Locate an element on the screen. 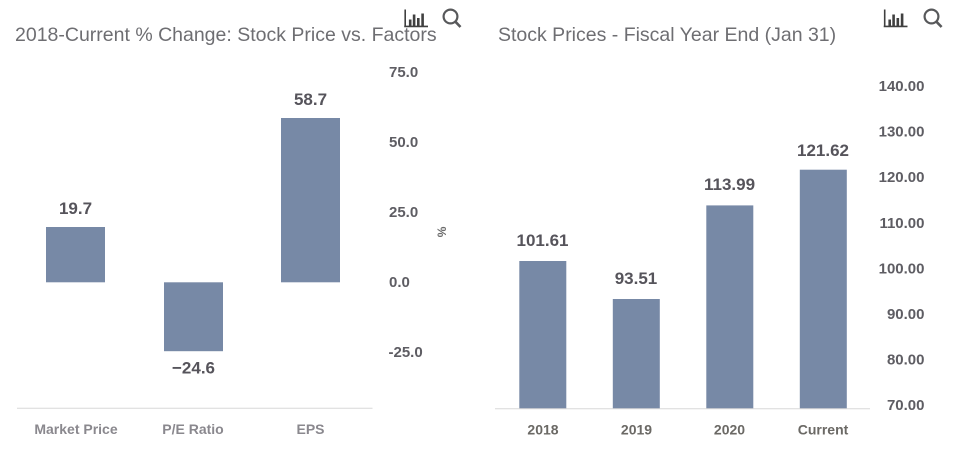 The width and height of the screenshot is (959, 449). svg-text: -25.0 is located at coordinates (406, 352).